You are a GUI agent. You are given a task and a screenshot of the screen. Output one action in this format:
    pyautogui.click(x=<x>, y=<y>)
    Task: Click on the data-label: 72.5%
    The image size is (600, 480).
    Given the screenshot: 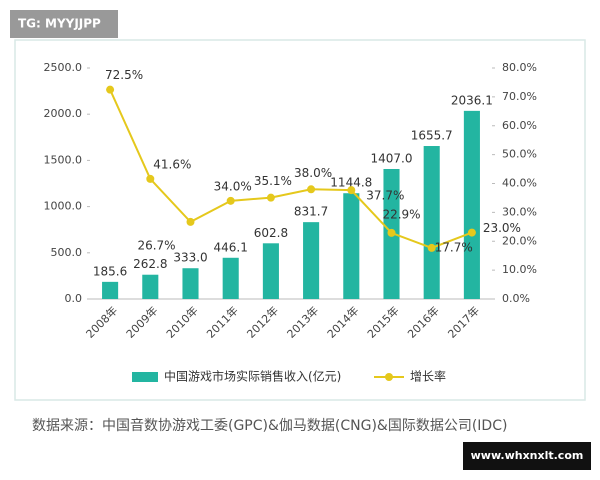 What is the action you would take?
    pyautogui.click(x=124, y=75)
    